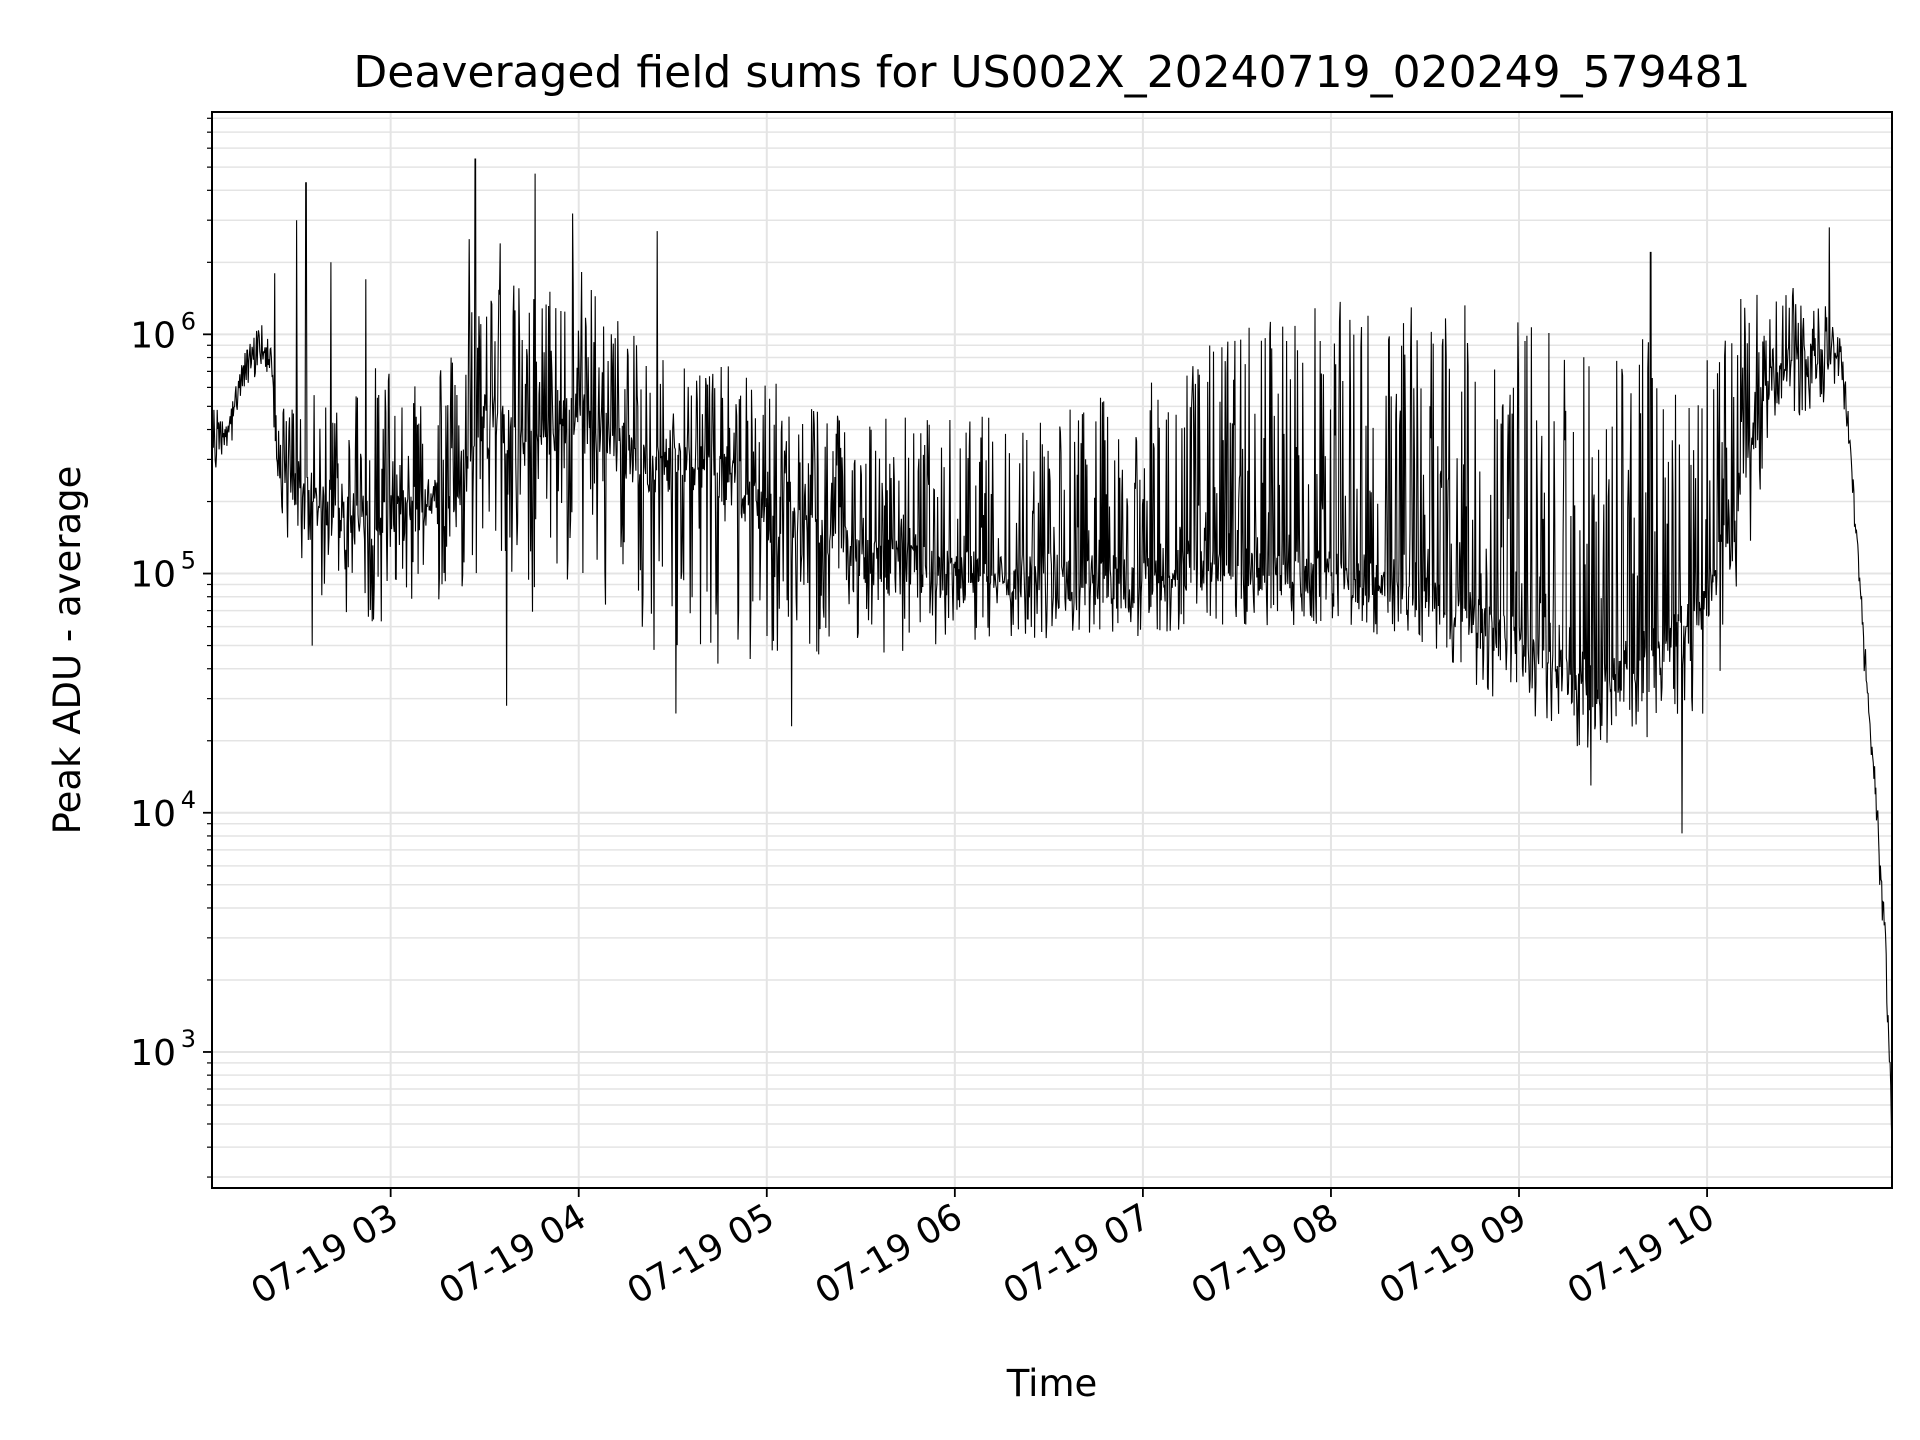 Image resolution: width=1920 pixels, height=1440 pixels. I want to click on y-tick-exponent: 3, so click(188, 1039).